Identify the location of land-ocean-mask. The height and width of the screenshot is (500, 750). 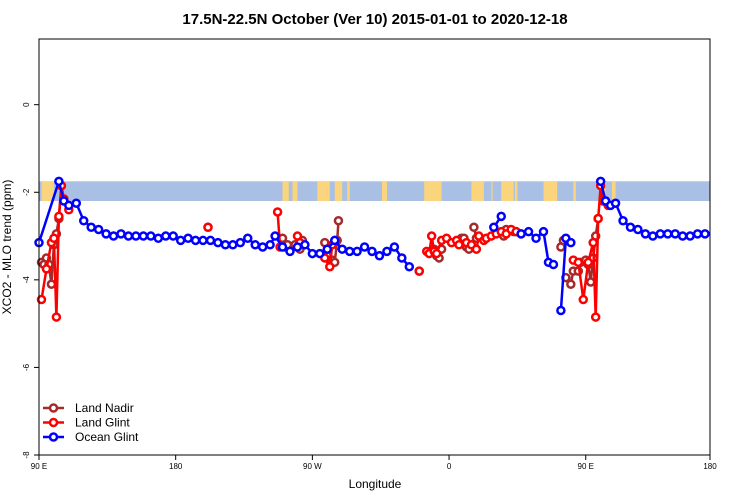
(374, 191).